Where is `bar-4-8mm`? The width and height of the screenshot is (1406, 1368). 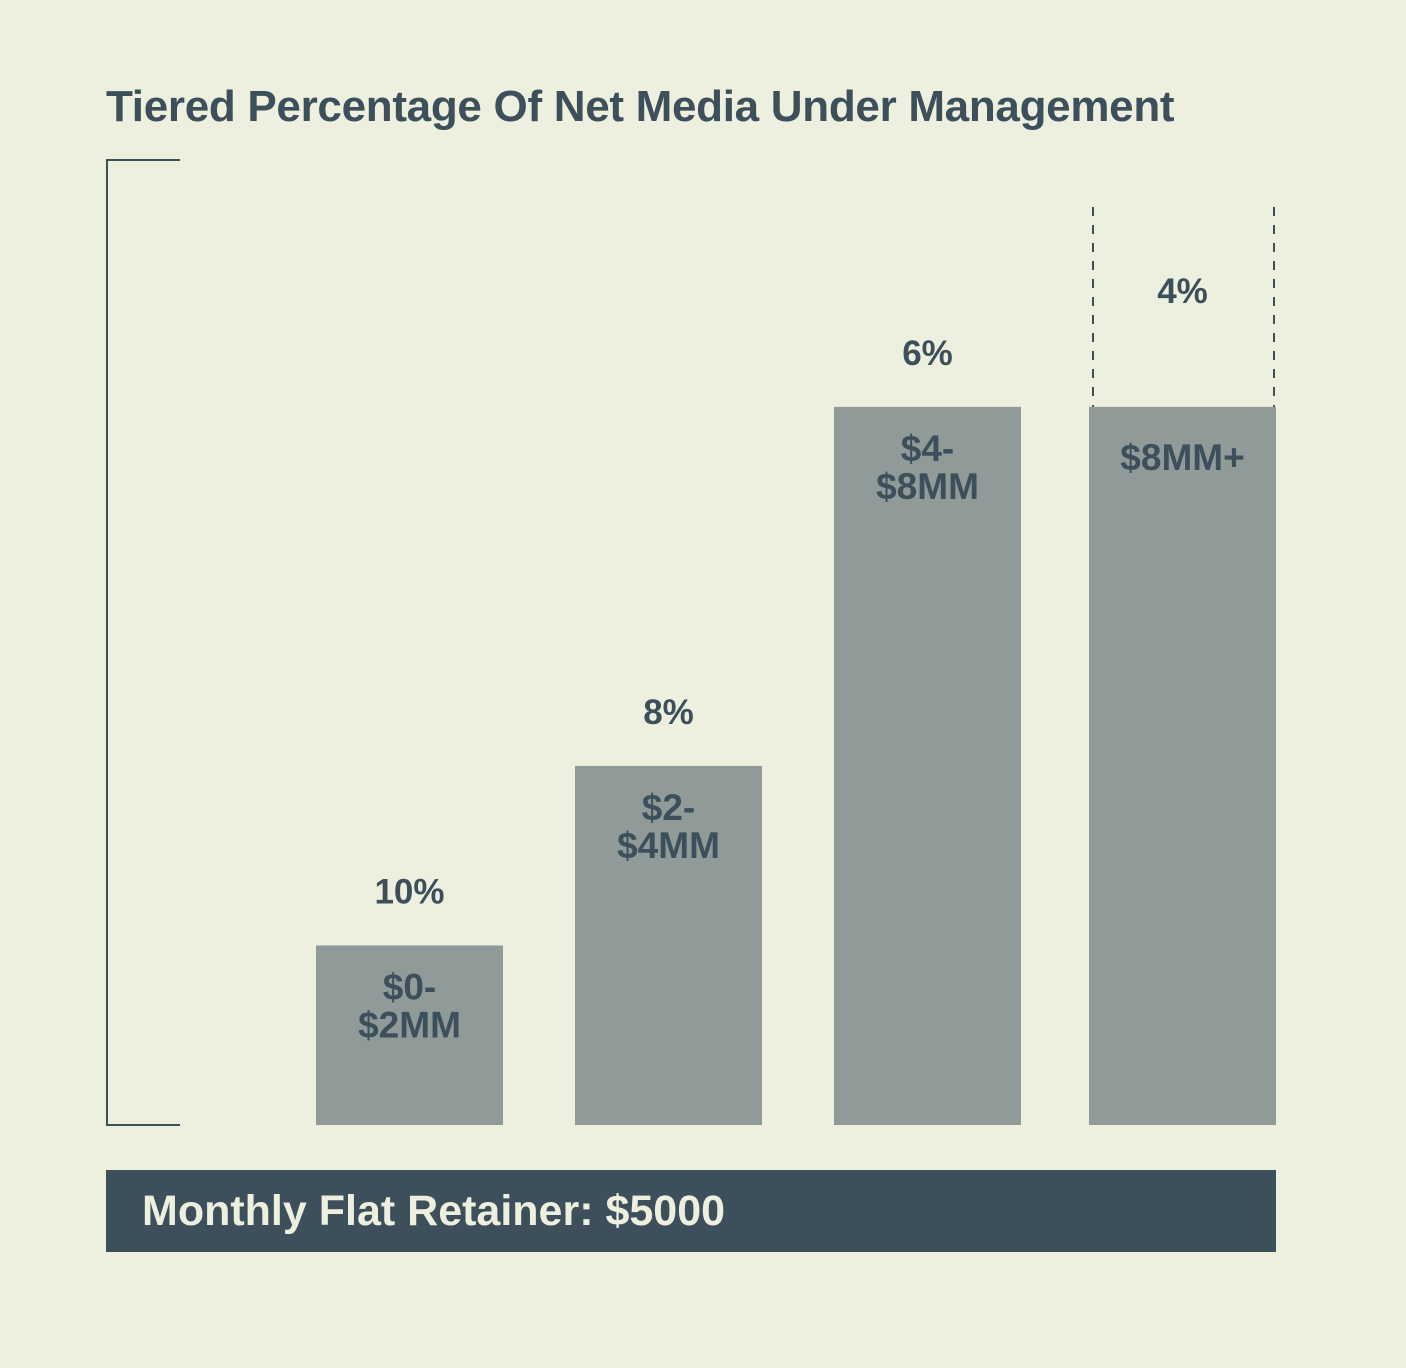 bar-4-8mm is located at coordinates (927, 765).